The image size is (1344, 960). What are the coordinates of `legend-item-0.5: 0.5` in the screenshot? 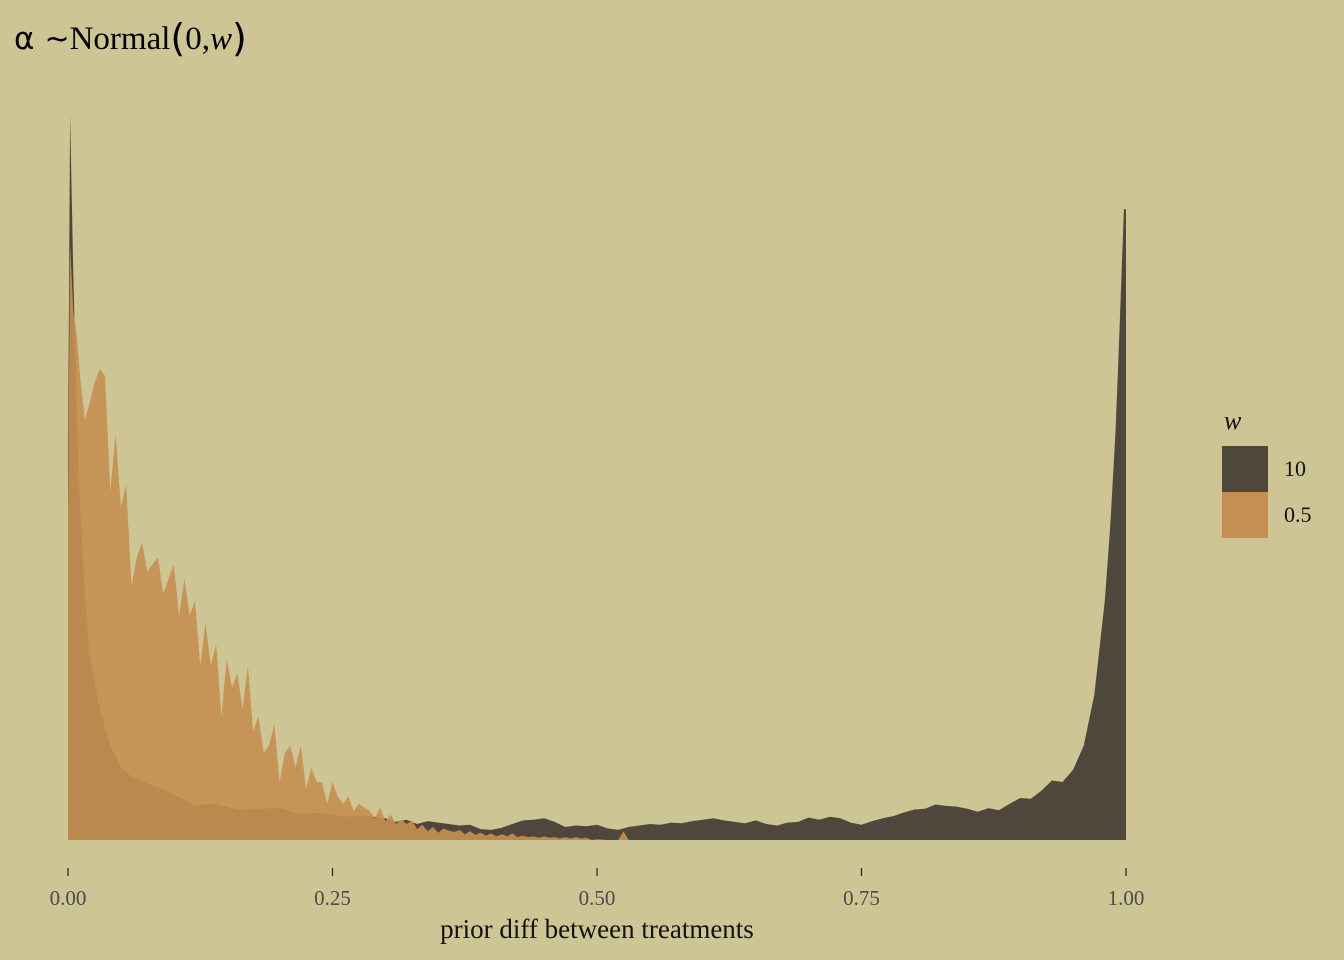 It's located at (1267, 515).